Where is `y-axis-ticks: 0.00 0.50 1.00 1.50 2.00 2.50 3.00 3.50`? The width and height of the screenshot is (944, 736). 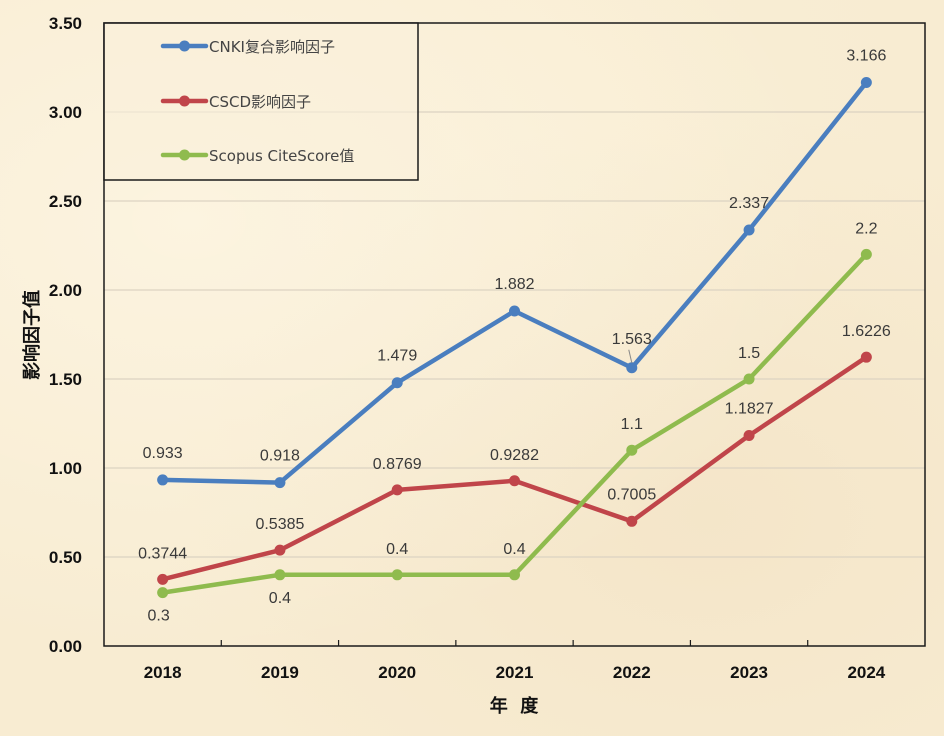
y-axis-ticks: 0.00 0.50 1.00 1.50 2.00 2.50 3.00 3.50 is located at coordinates (65, 335).